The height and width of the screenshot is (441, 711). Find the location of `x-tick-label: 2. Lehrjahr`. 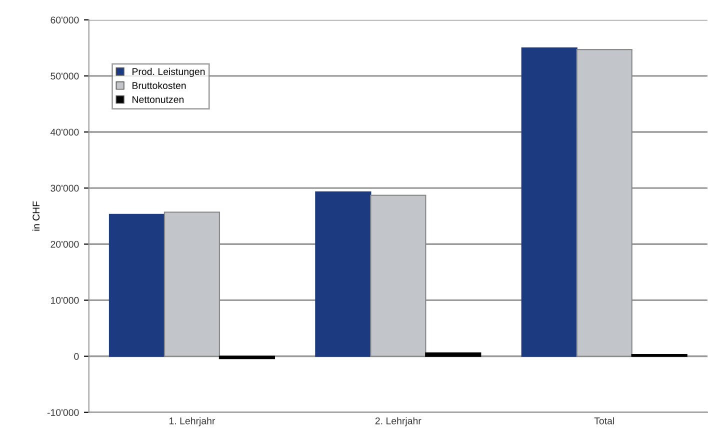

x-tick-label: 2. Lehrjahr is located at coordinates (398, 421).